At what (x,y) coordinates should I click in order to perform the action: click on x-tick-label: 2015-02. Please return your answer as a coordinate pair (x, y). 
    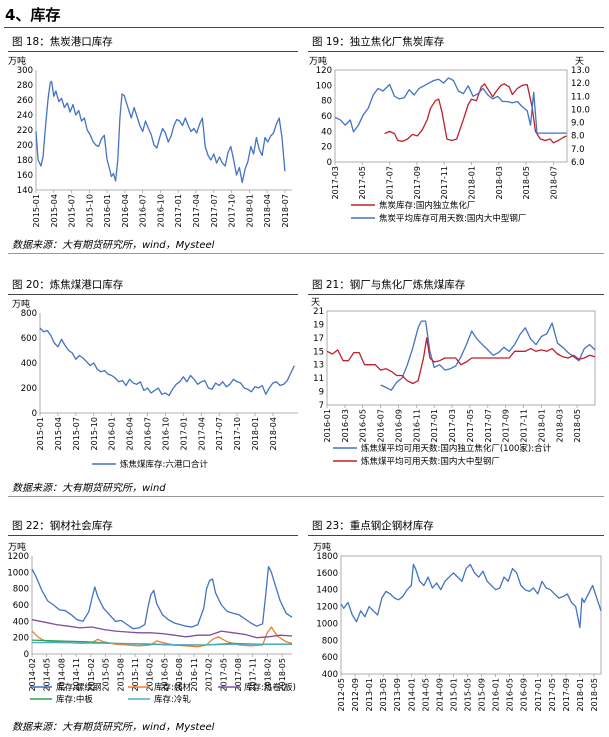
    Looking at the image, I should click on (91, 674).